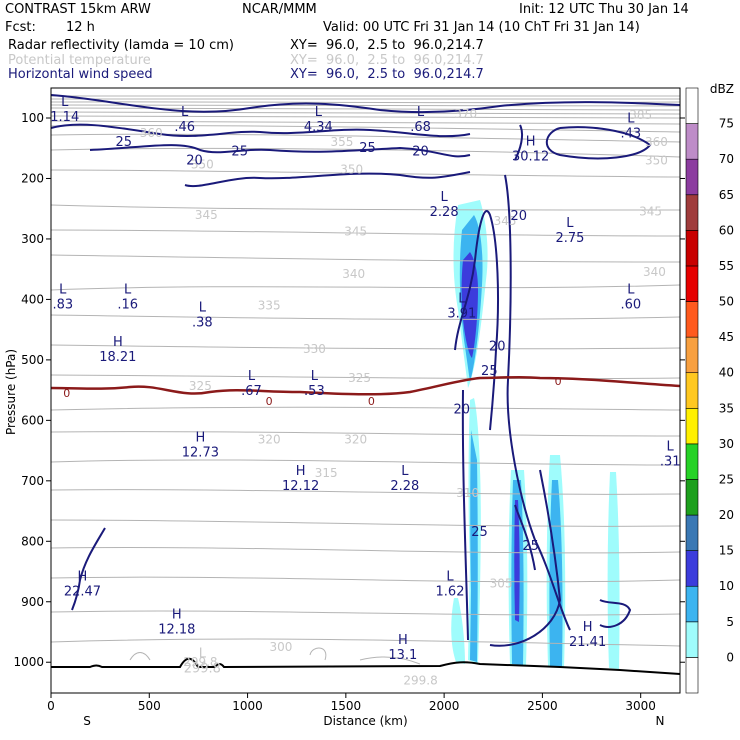 The height and width of the screenshot is (740, 740). I want to click on extremum-value: 12.73, so click(200, 453).